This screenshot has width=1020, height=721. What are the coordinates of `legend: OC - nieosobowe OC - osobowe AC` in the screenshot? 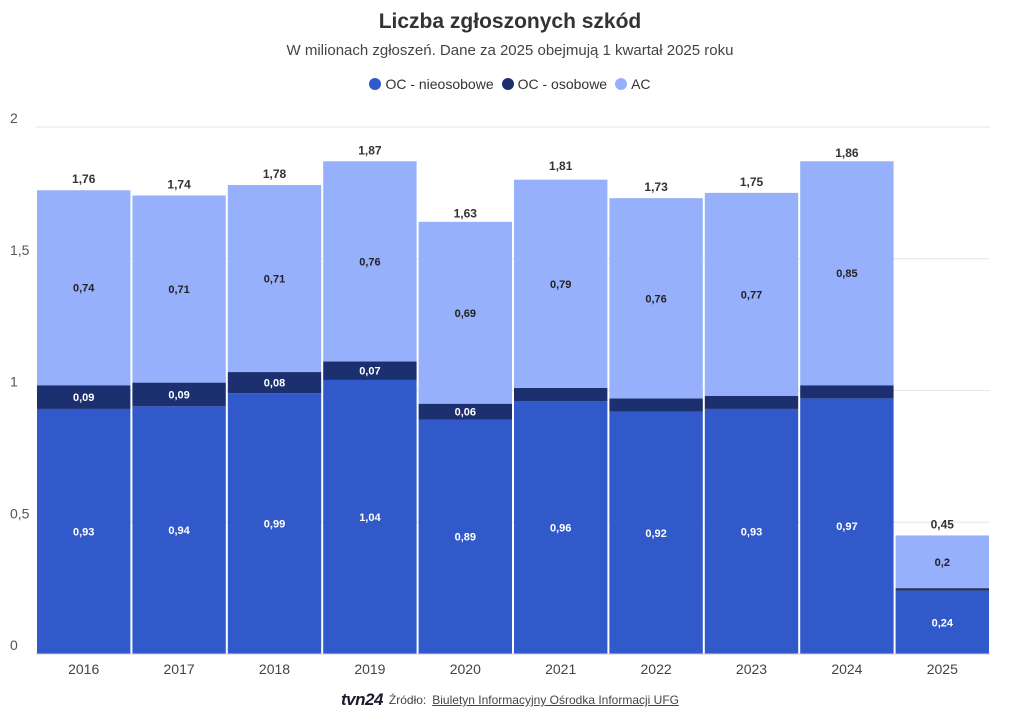 It's located at (510, 84).